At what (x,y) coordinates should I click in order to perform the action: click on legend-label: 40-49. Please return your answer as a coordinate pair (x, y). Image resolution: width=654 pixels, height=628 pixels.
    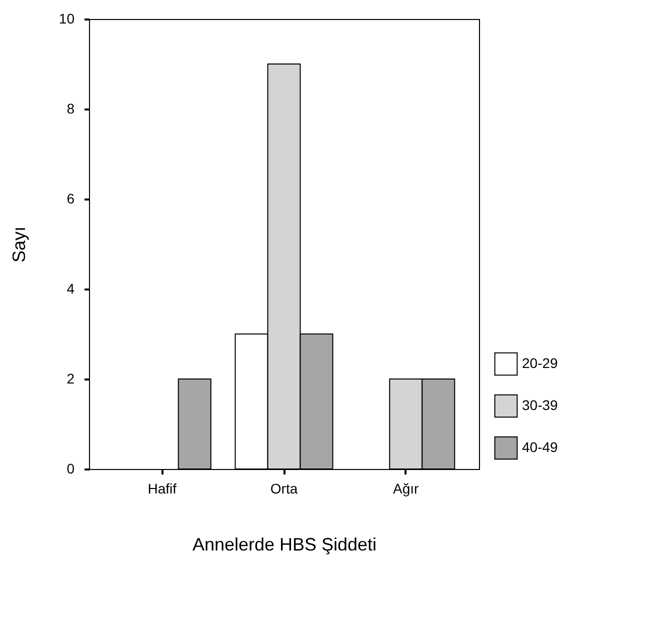
    Looking at the image, I should click on (540, 447).